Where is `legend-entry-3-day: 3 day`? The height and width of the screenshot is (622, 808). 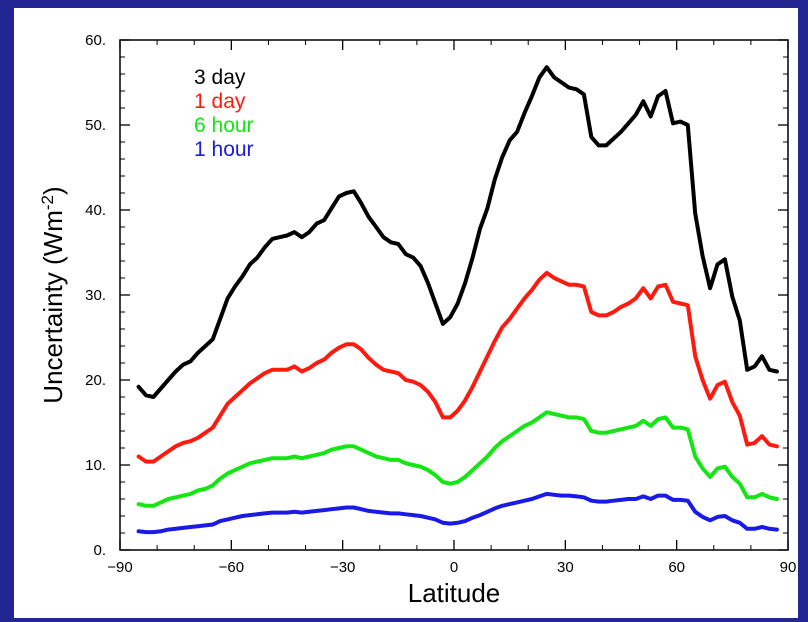
legend-entry-3-day: 3 day is located at coordinates (220, 77).